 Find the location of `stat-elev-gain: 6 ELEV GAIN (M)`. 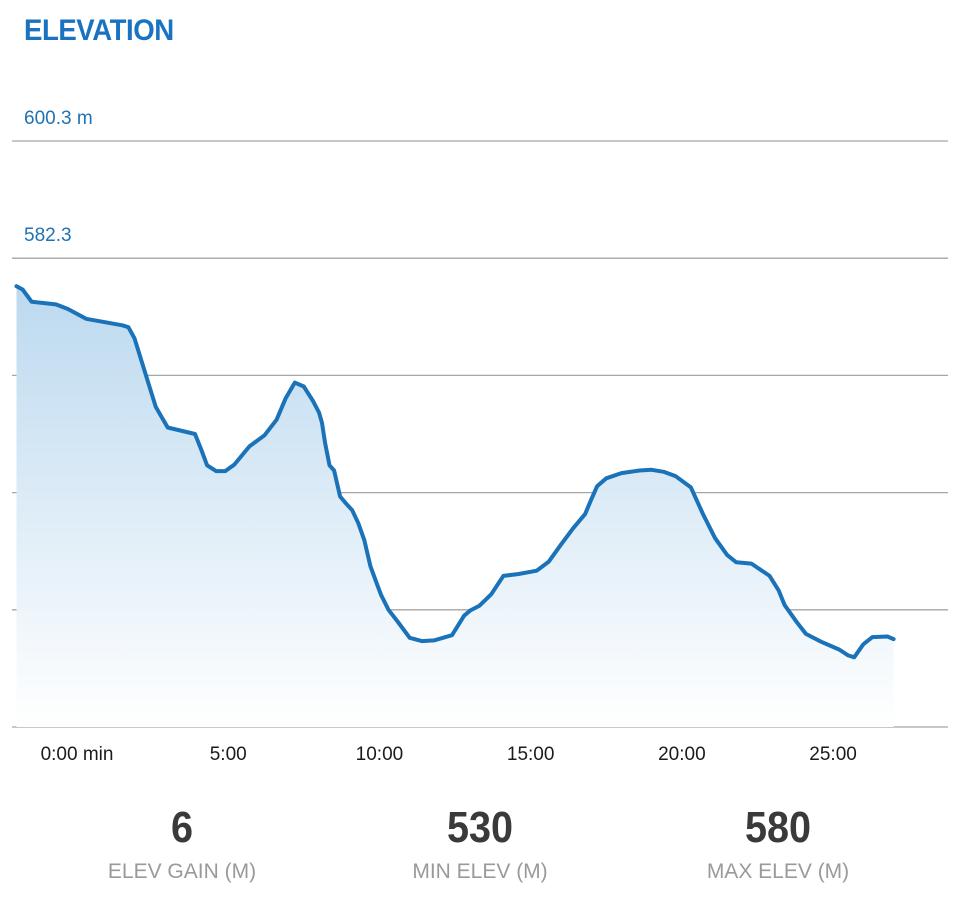

stat-elev-gain: 6 ELEV GAIN (M) is located at coordinates (182, 843).